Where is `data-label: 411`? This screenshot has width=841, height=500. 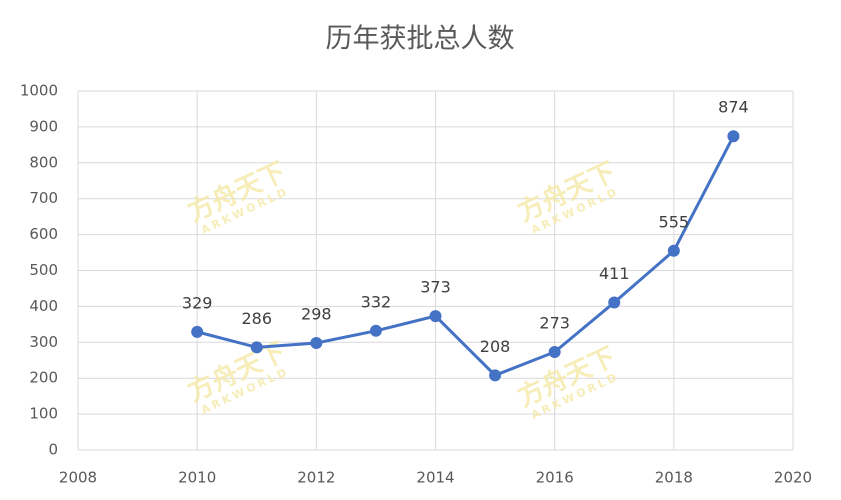
data-label: 411 is located at coordinates (614, 273).